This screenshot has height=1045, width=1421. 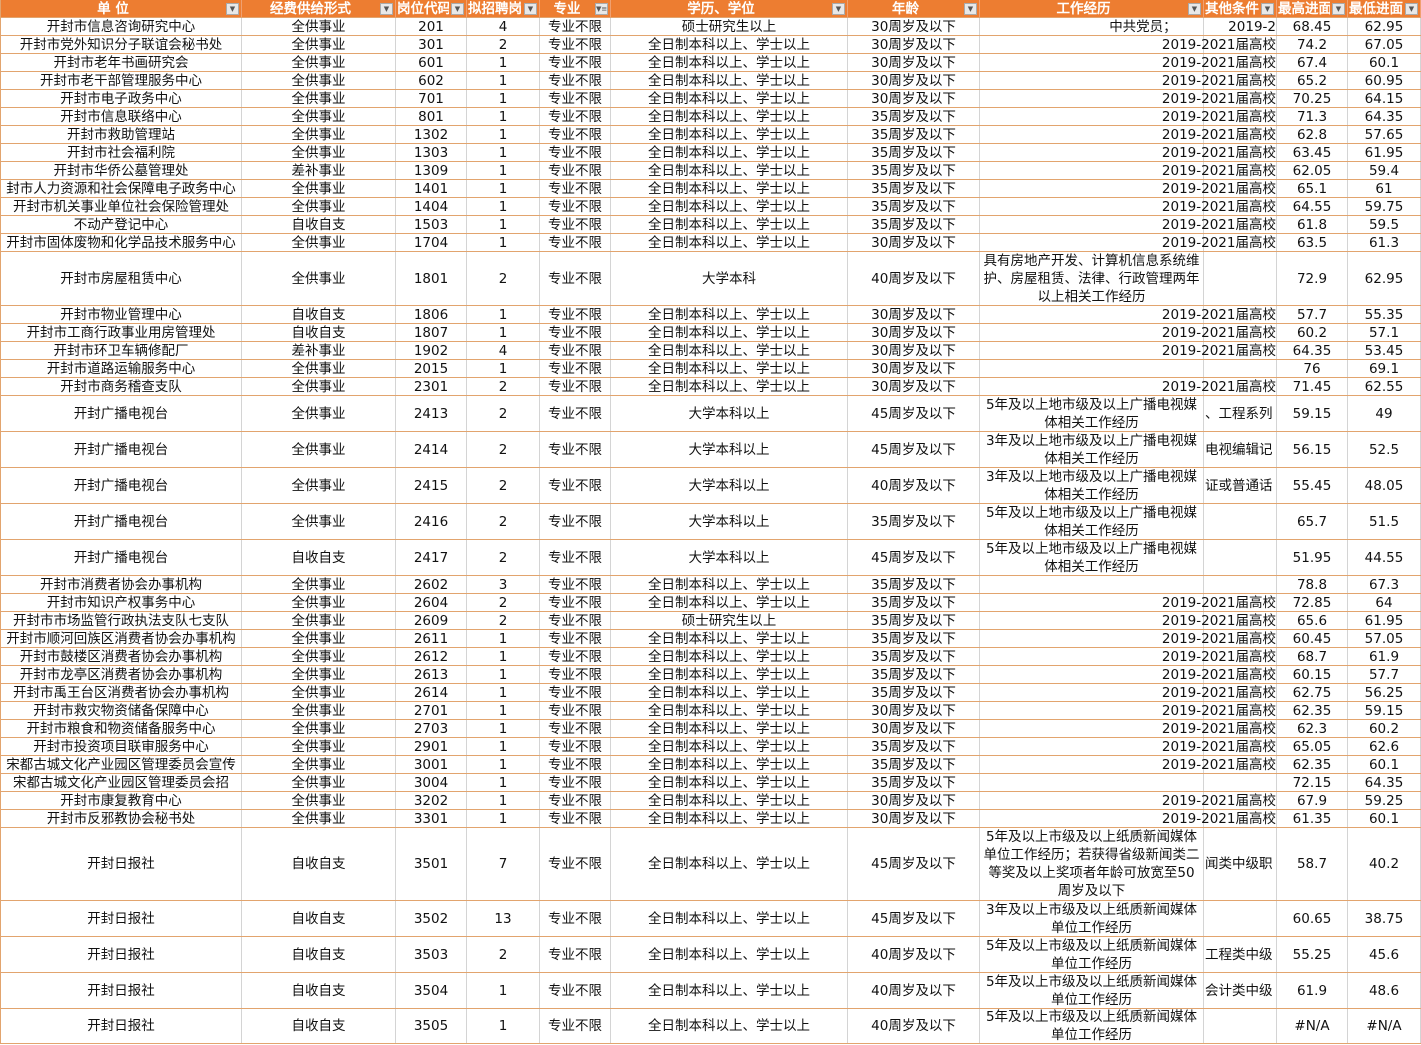 What do you see at coordinates (1312, 764) in the screenshot?
I see `cell-max-score: 62.35` at bounding box center [1312, 764].